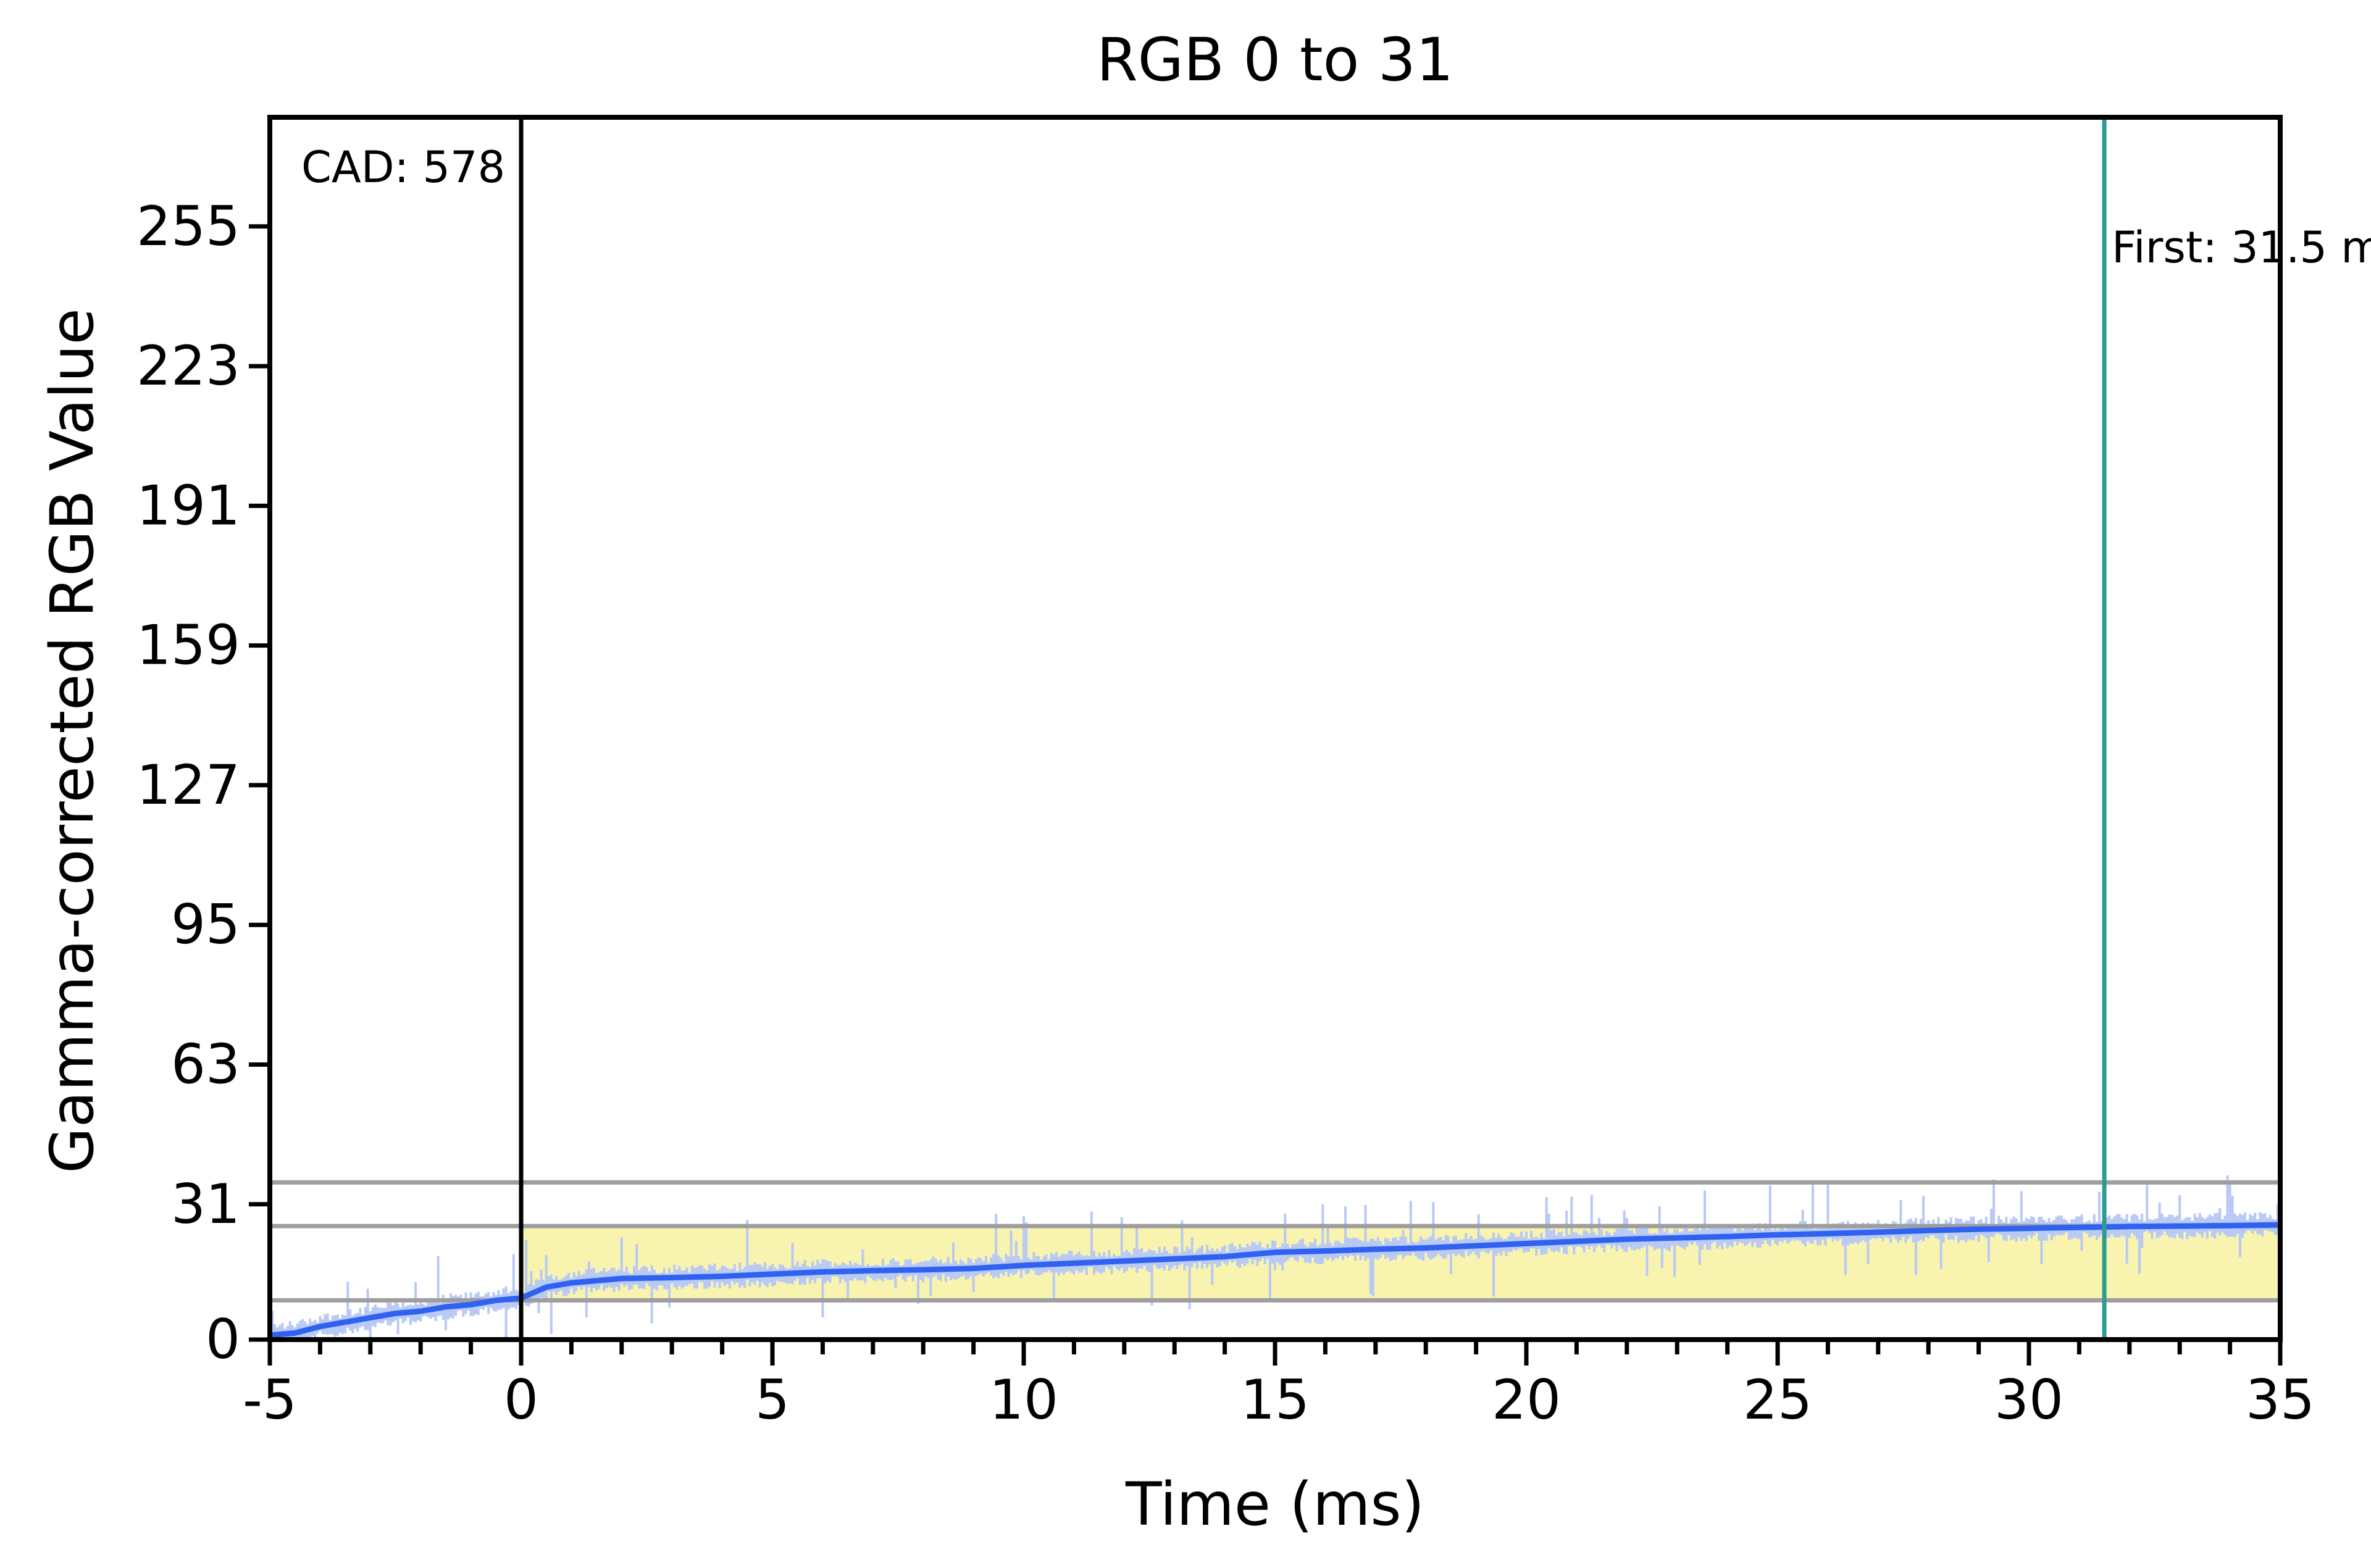  I want to click on x-axis-ticks: -5 0 5 10 15 20 25 30 35, so click(1279, 1386).